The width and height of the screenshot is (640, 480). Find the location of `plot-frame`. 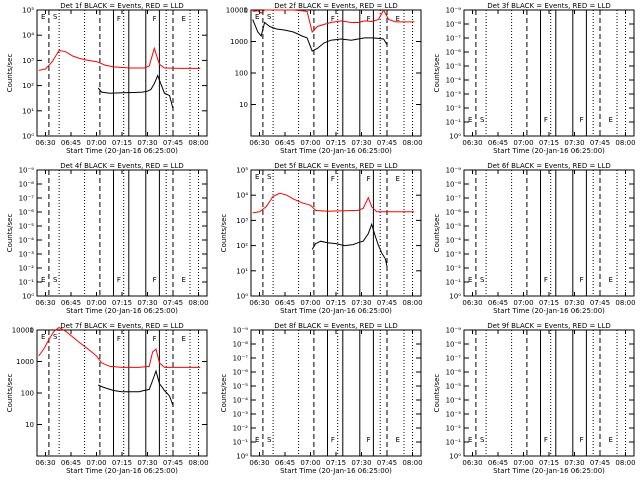

plot-frame is located at coordinates (336, 233).